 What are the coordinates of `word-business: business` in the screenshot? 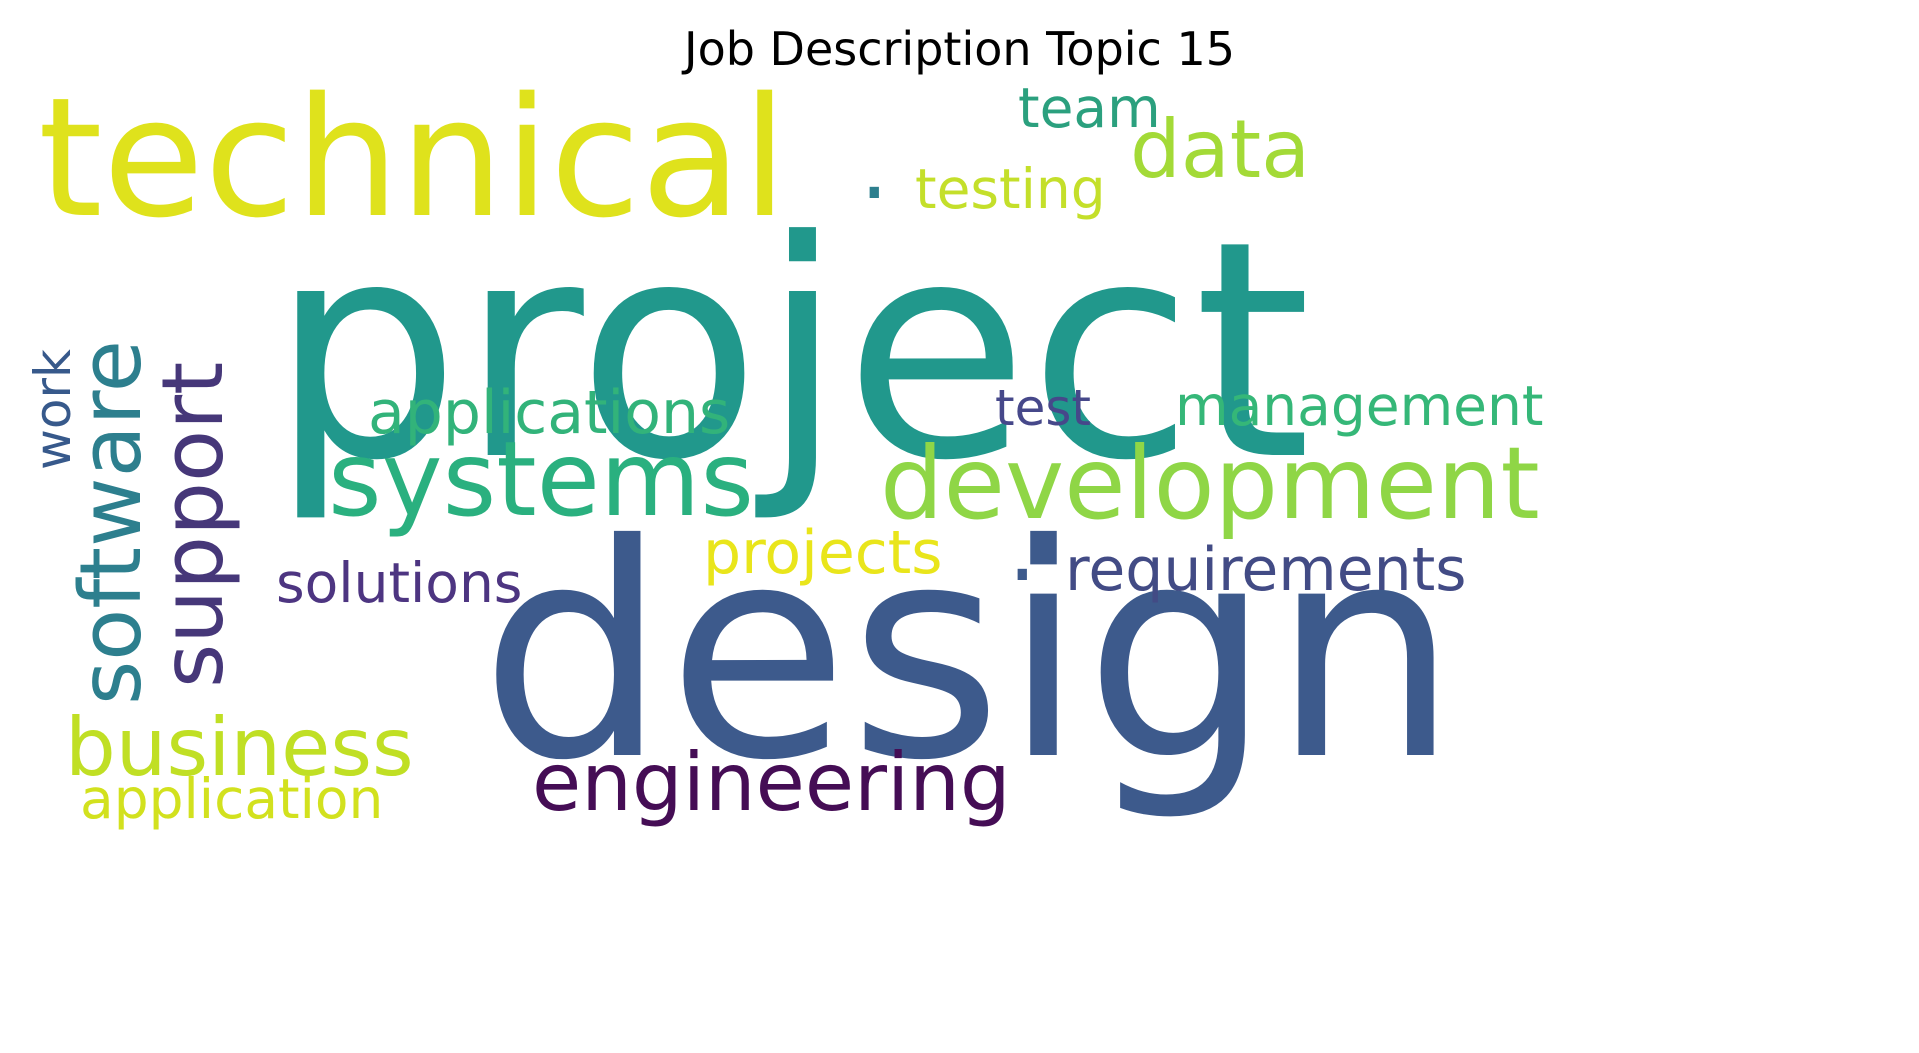 It's located at (239, 747).